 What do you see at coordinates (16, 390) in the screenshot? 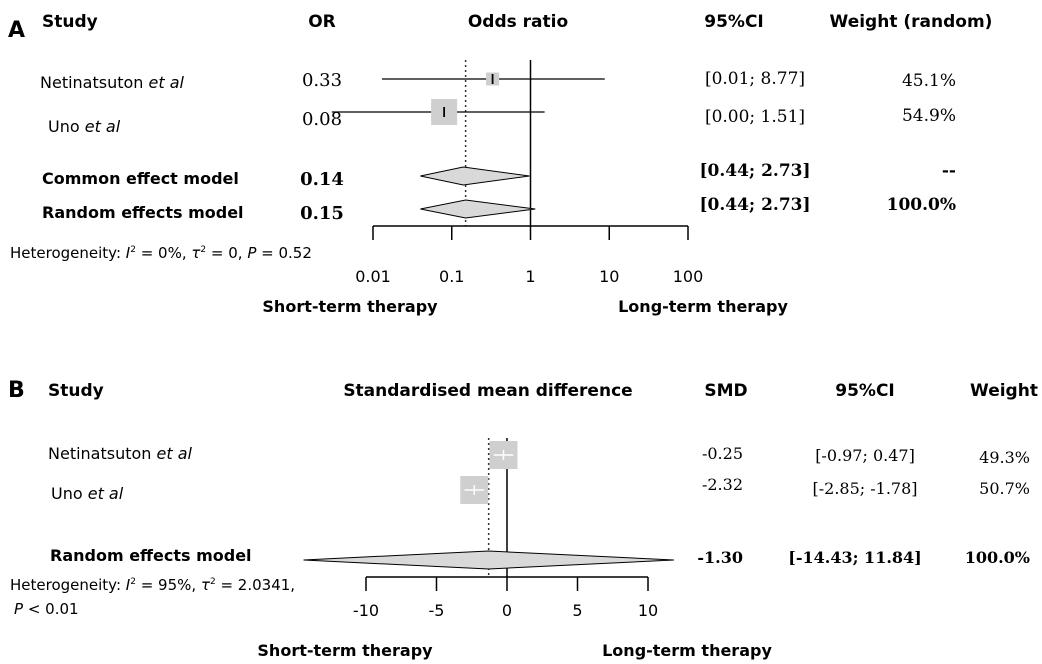
I see `panel-b-letter: B` at bounding box center [16, 390].